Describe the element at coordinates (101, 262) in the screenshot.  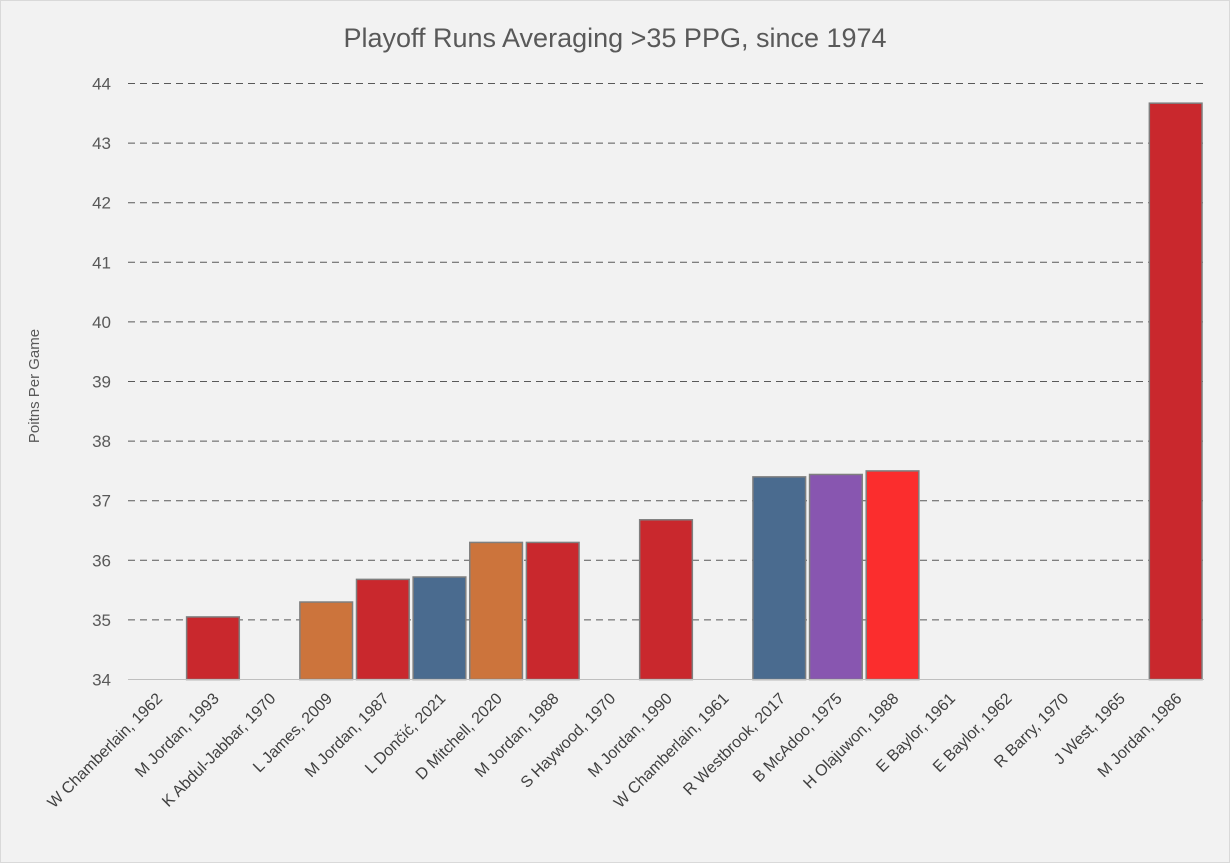
I see `y-tick-label: 41` at that location.